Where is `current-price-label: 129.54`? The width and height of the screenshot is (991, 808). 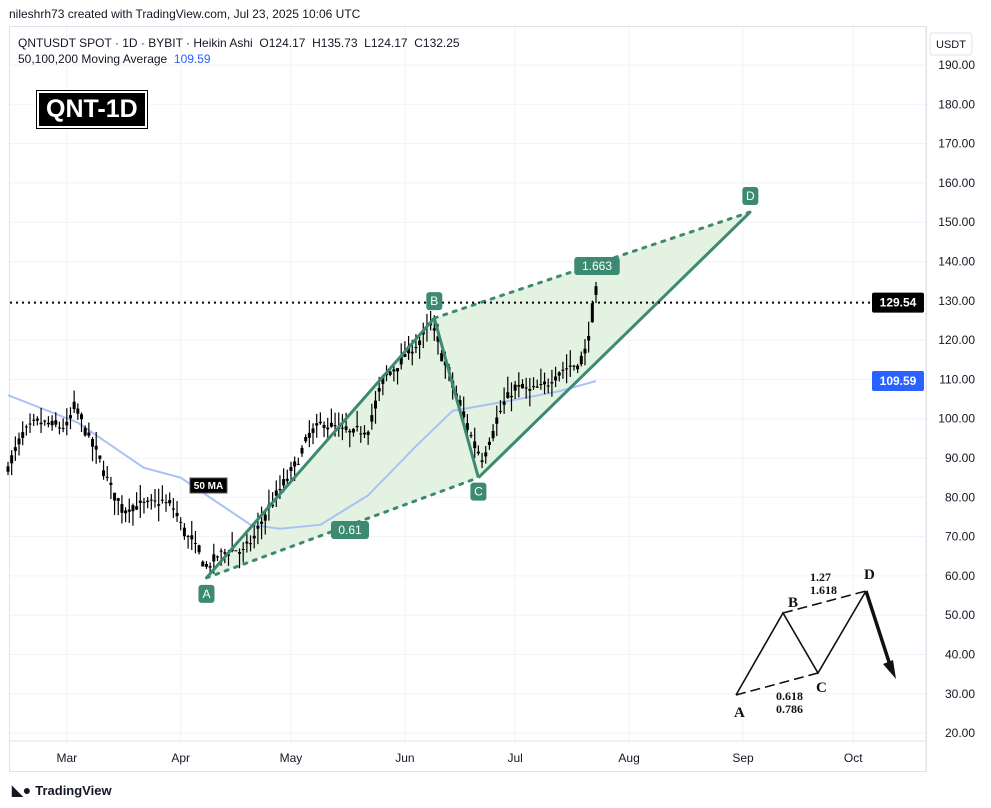 current-price-label: 129.54 is located at coordinates (898, 302).